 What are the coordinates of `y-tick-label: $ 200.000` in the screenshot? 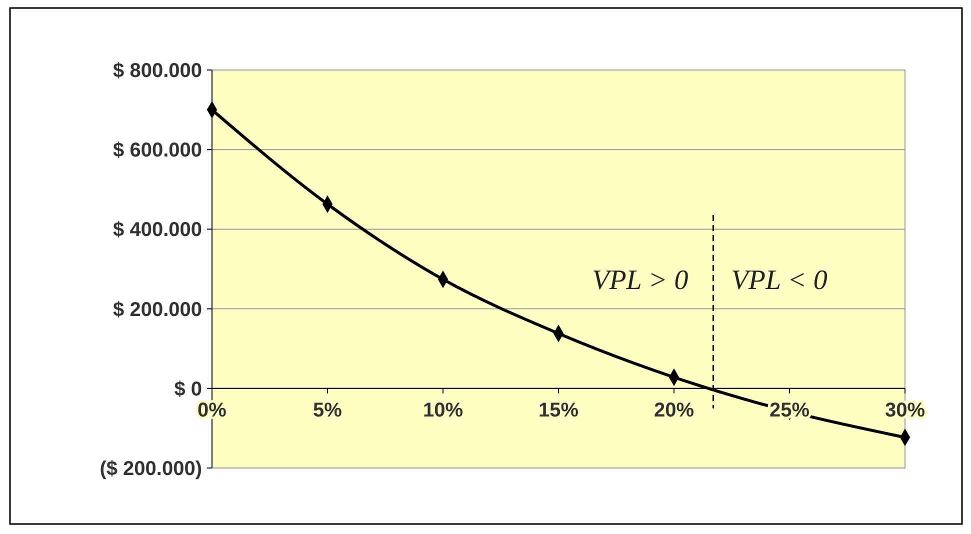 It's located at (157, 309).